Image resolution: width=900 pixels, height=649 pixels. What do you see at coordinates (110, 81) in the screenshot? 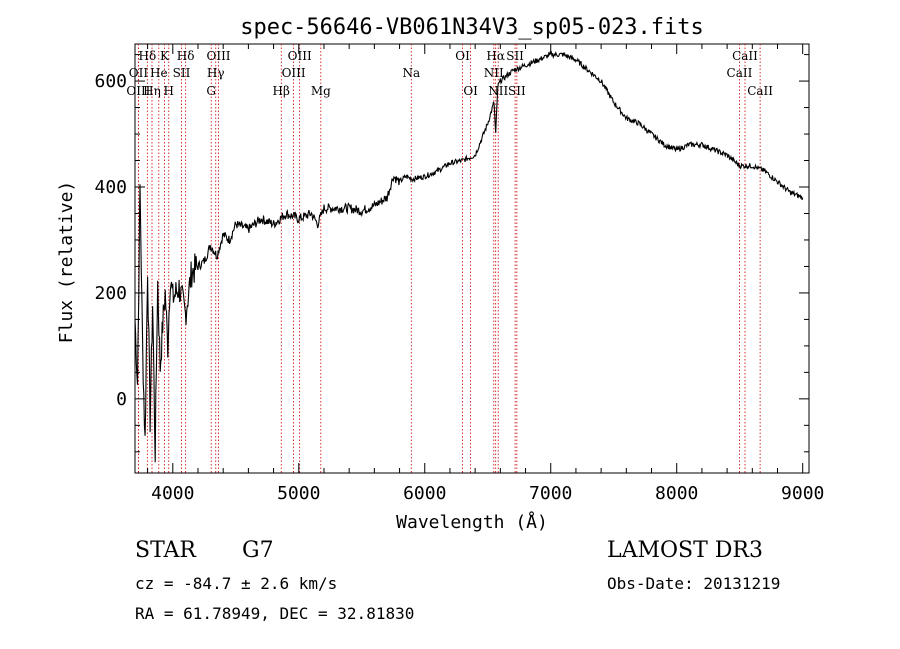
I see `y-tick-label: 600` at bounding box center [110, 81].